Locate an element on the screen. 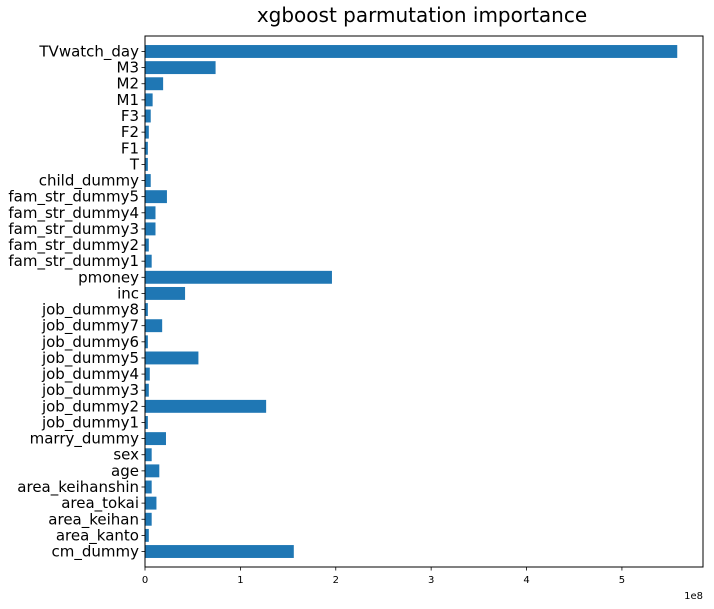 This screenshot has width=714, height=609. bar-job_dummy3 is located at coordinates (147, 390).